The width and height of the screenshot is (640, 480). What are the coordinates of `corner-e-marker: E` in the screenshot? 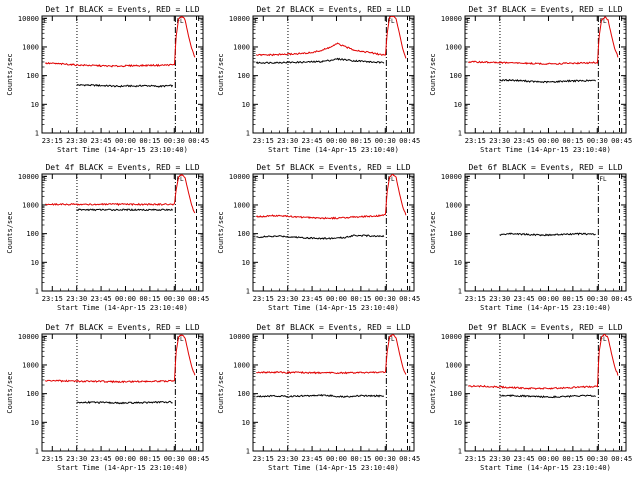 It's located at (46, 21).